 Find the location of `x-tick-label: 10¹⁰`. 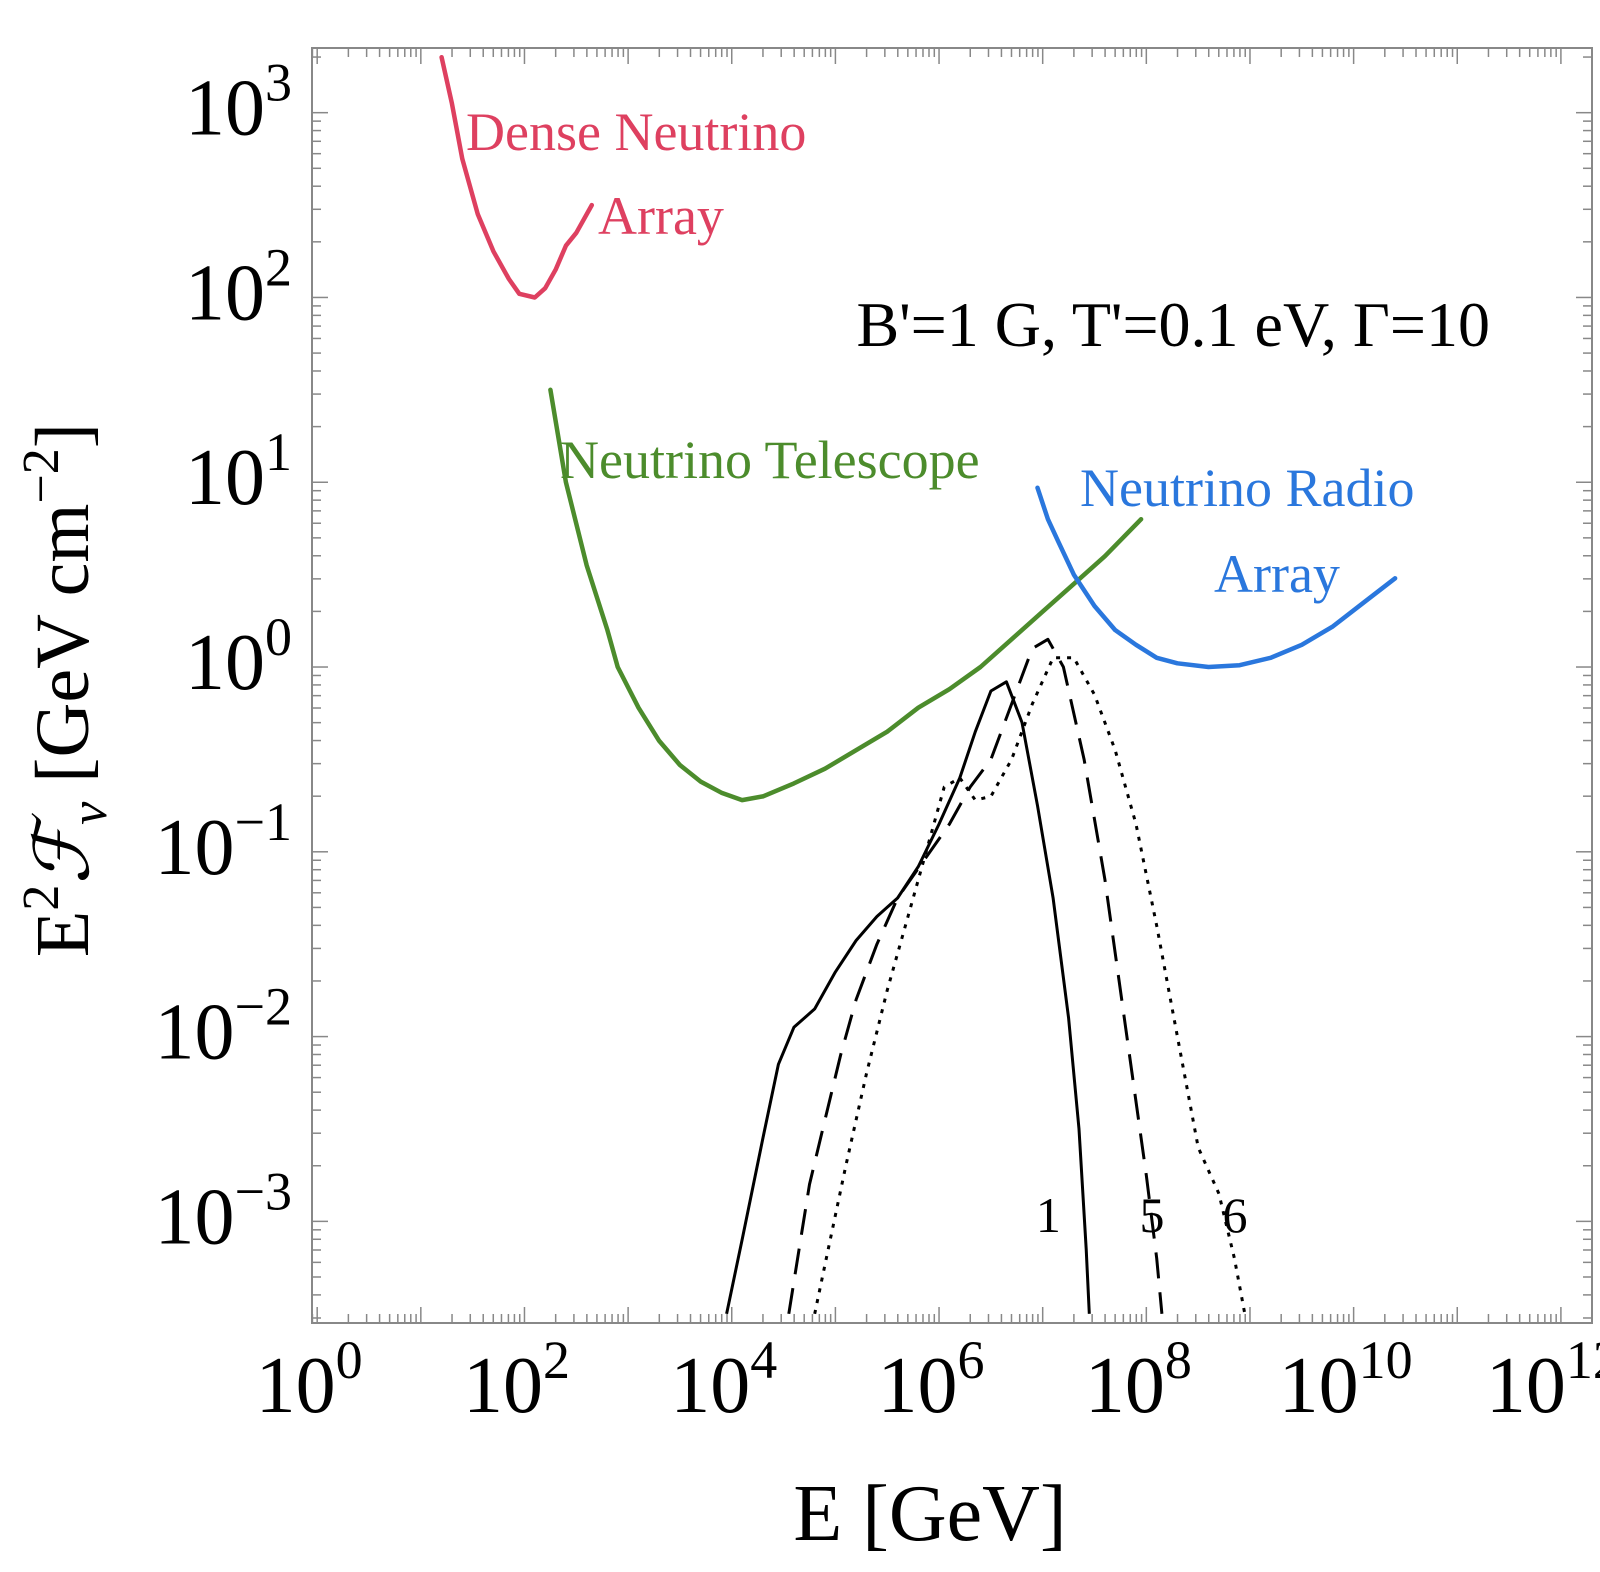

x-tick-label: 10¹⁰ is located at coordinates (1346, 1380).